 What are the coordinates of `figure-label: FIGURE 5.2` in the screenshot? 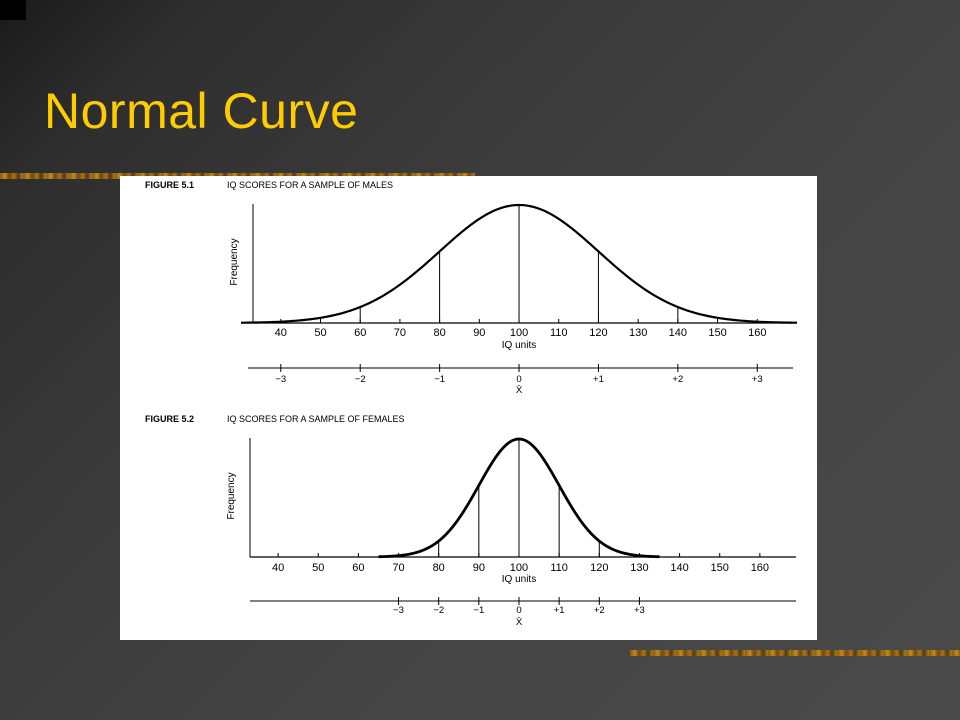 It's located at (169, 419).